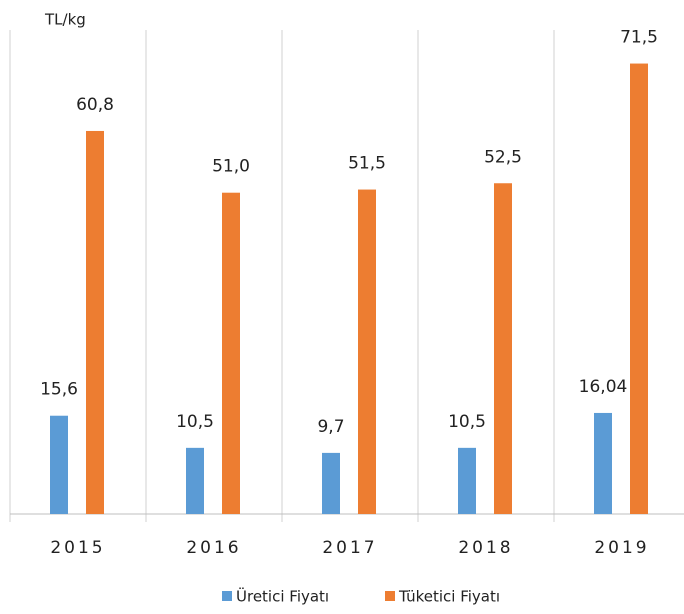  I want to click on data-label: 15,6, so click(59, 390).